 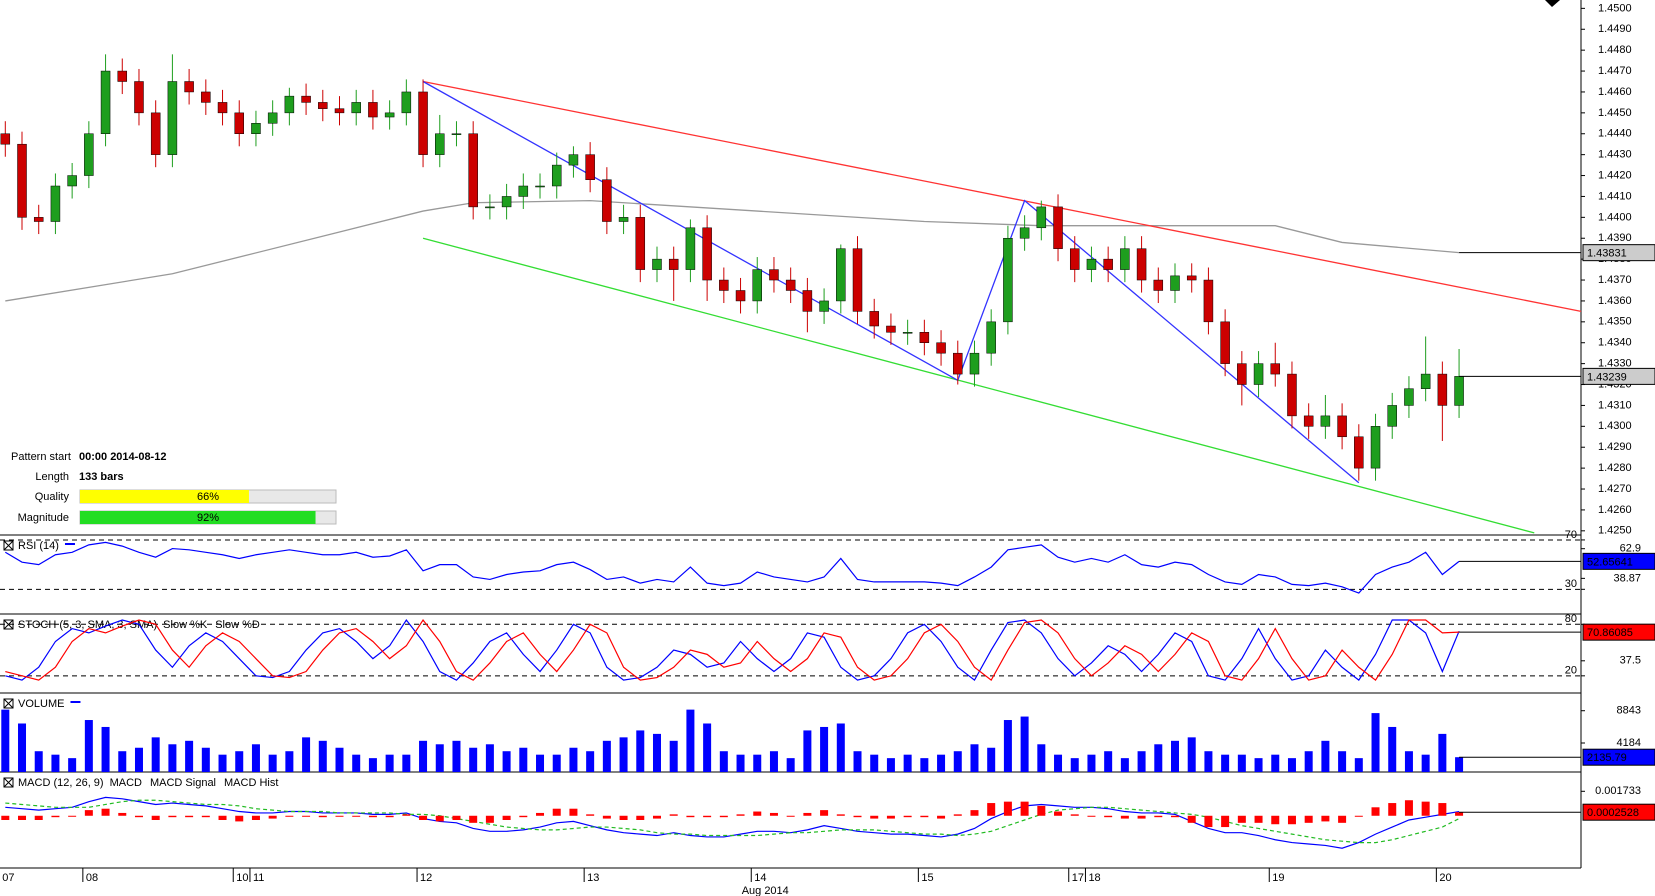 What do you see at coordinates (1615, 217) in the screenshot?
I see `y-tick-label: 1.4400` at bounding box center [1615, 217].